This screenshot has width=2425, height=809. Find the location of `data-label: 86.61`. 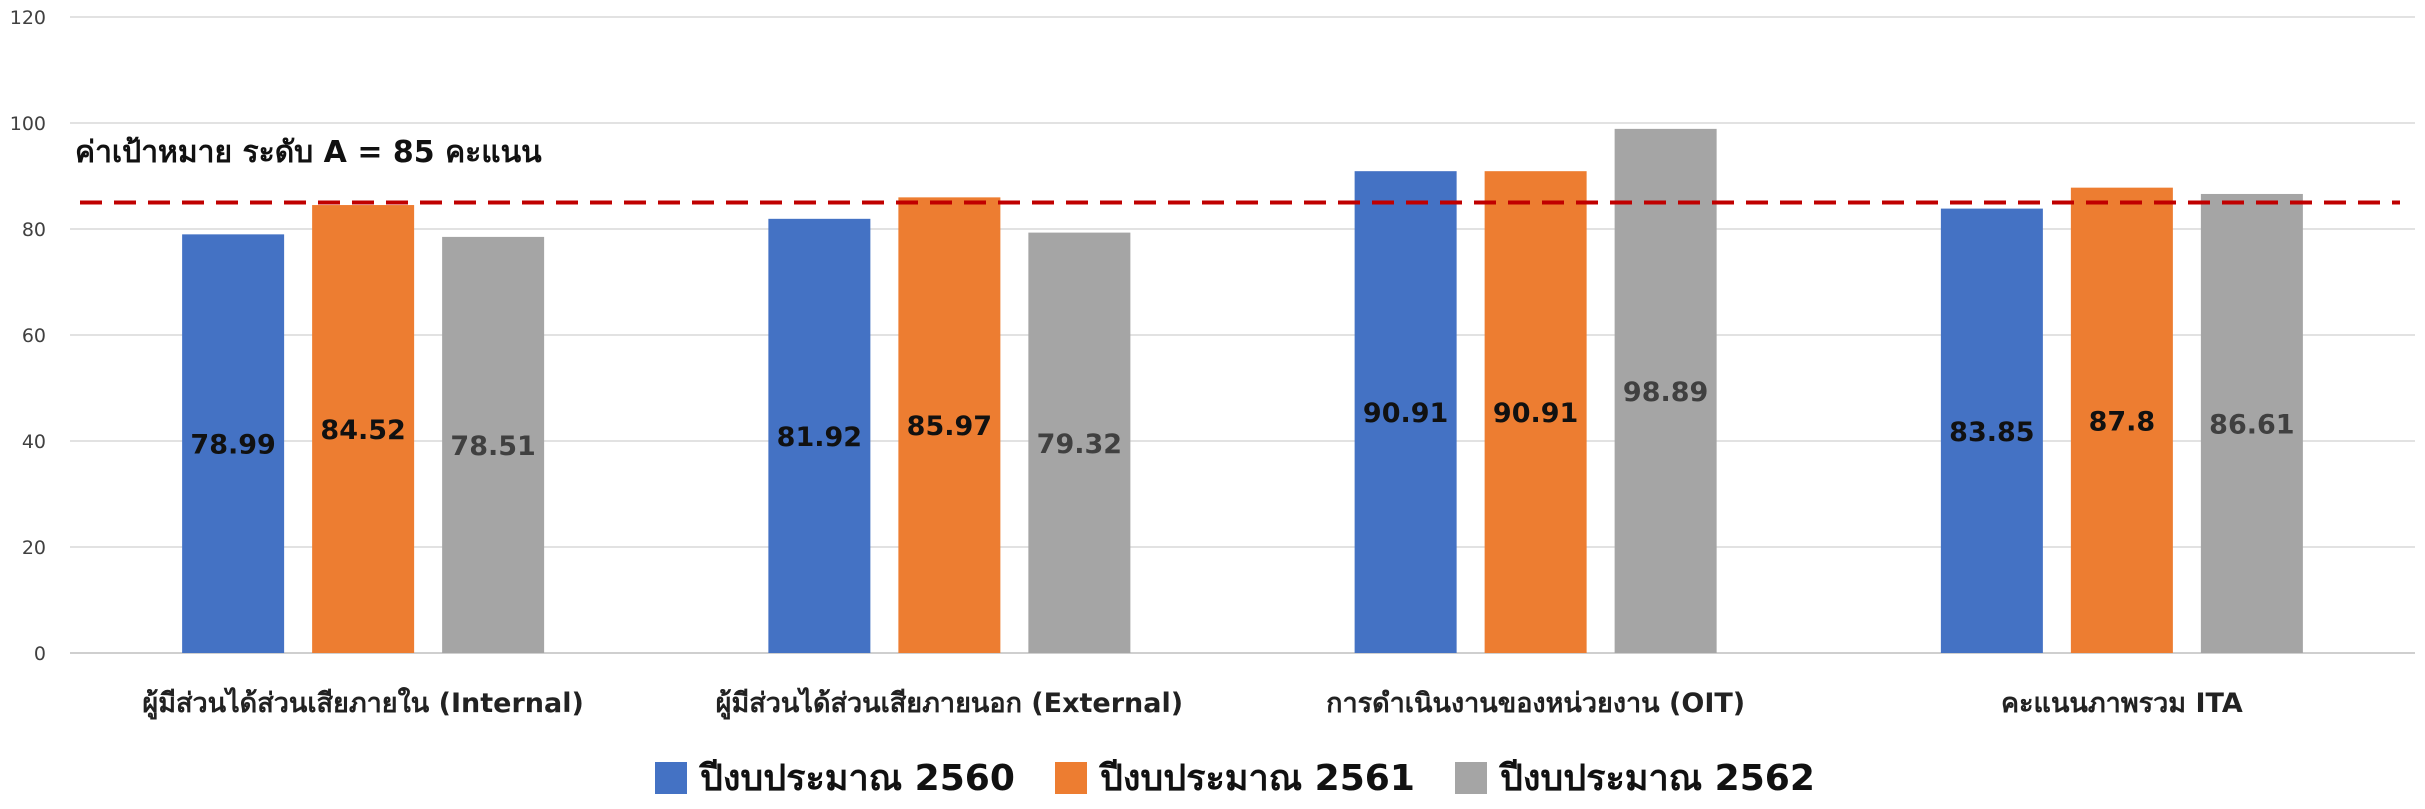

data-label: 86.61 is located at coordinates (2251, 424).